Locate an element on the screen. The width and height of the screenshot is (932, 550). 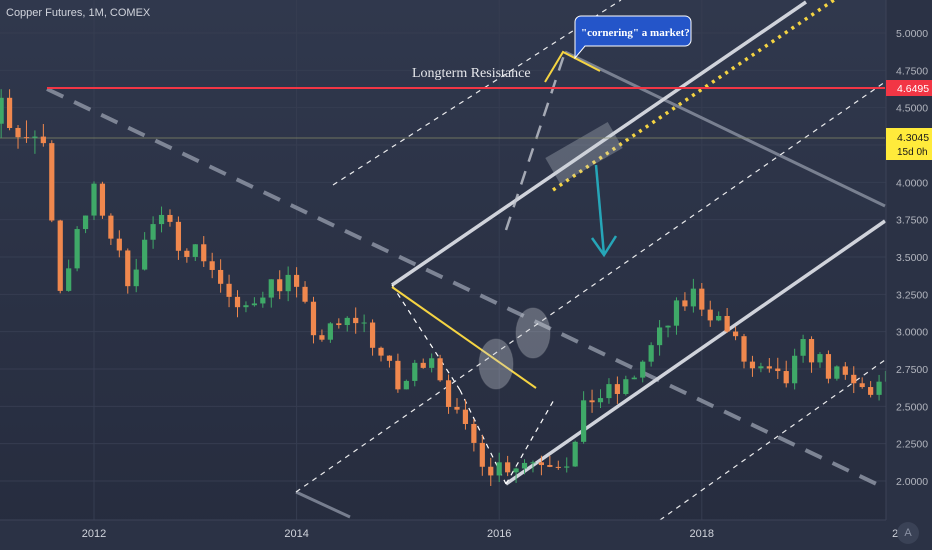
tradingview-logo: A is located at coordinates (908, 533).